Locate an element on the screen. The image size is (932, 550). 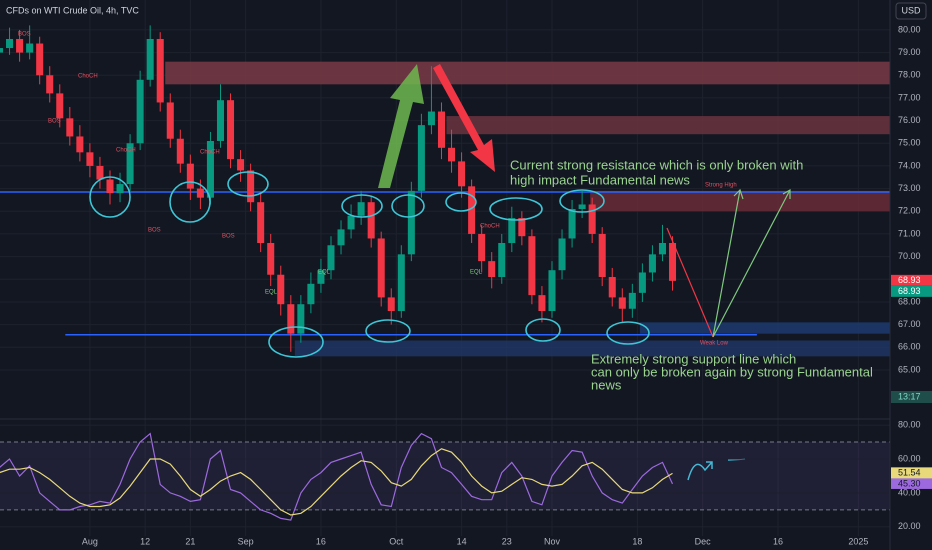
y-tick-label: 80.00 is located at coordinates (909, 29).